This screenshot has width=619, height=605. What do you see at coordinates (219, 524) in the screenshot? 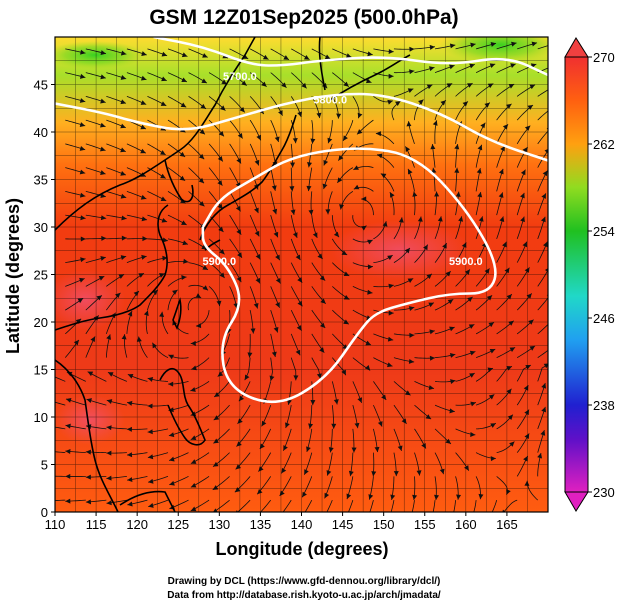
I see `x-tick-label: 130` at bounding box center [219, 524].